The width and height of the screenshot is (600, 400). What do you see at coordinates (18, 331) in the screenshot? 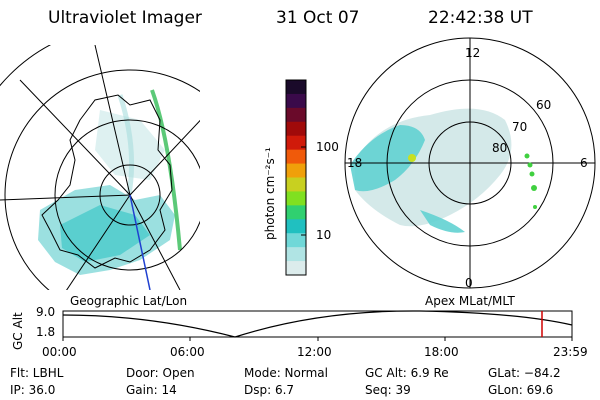
I see `timeline-ylabel: GC Alt` at bounding box center [18, 331].